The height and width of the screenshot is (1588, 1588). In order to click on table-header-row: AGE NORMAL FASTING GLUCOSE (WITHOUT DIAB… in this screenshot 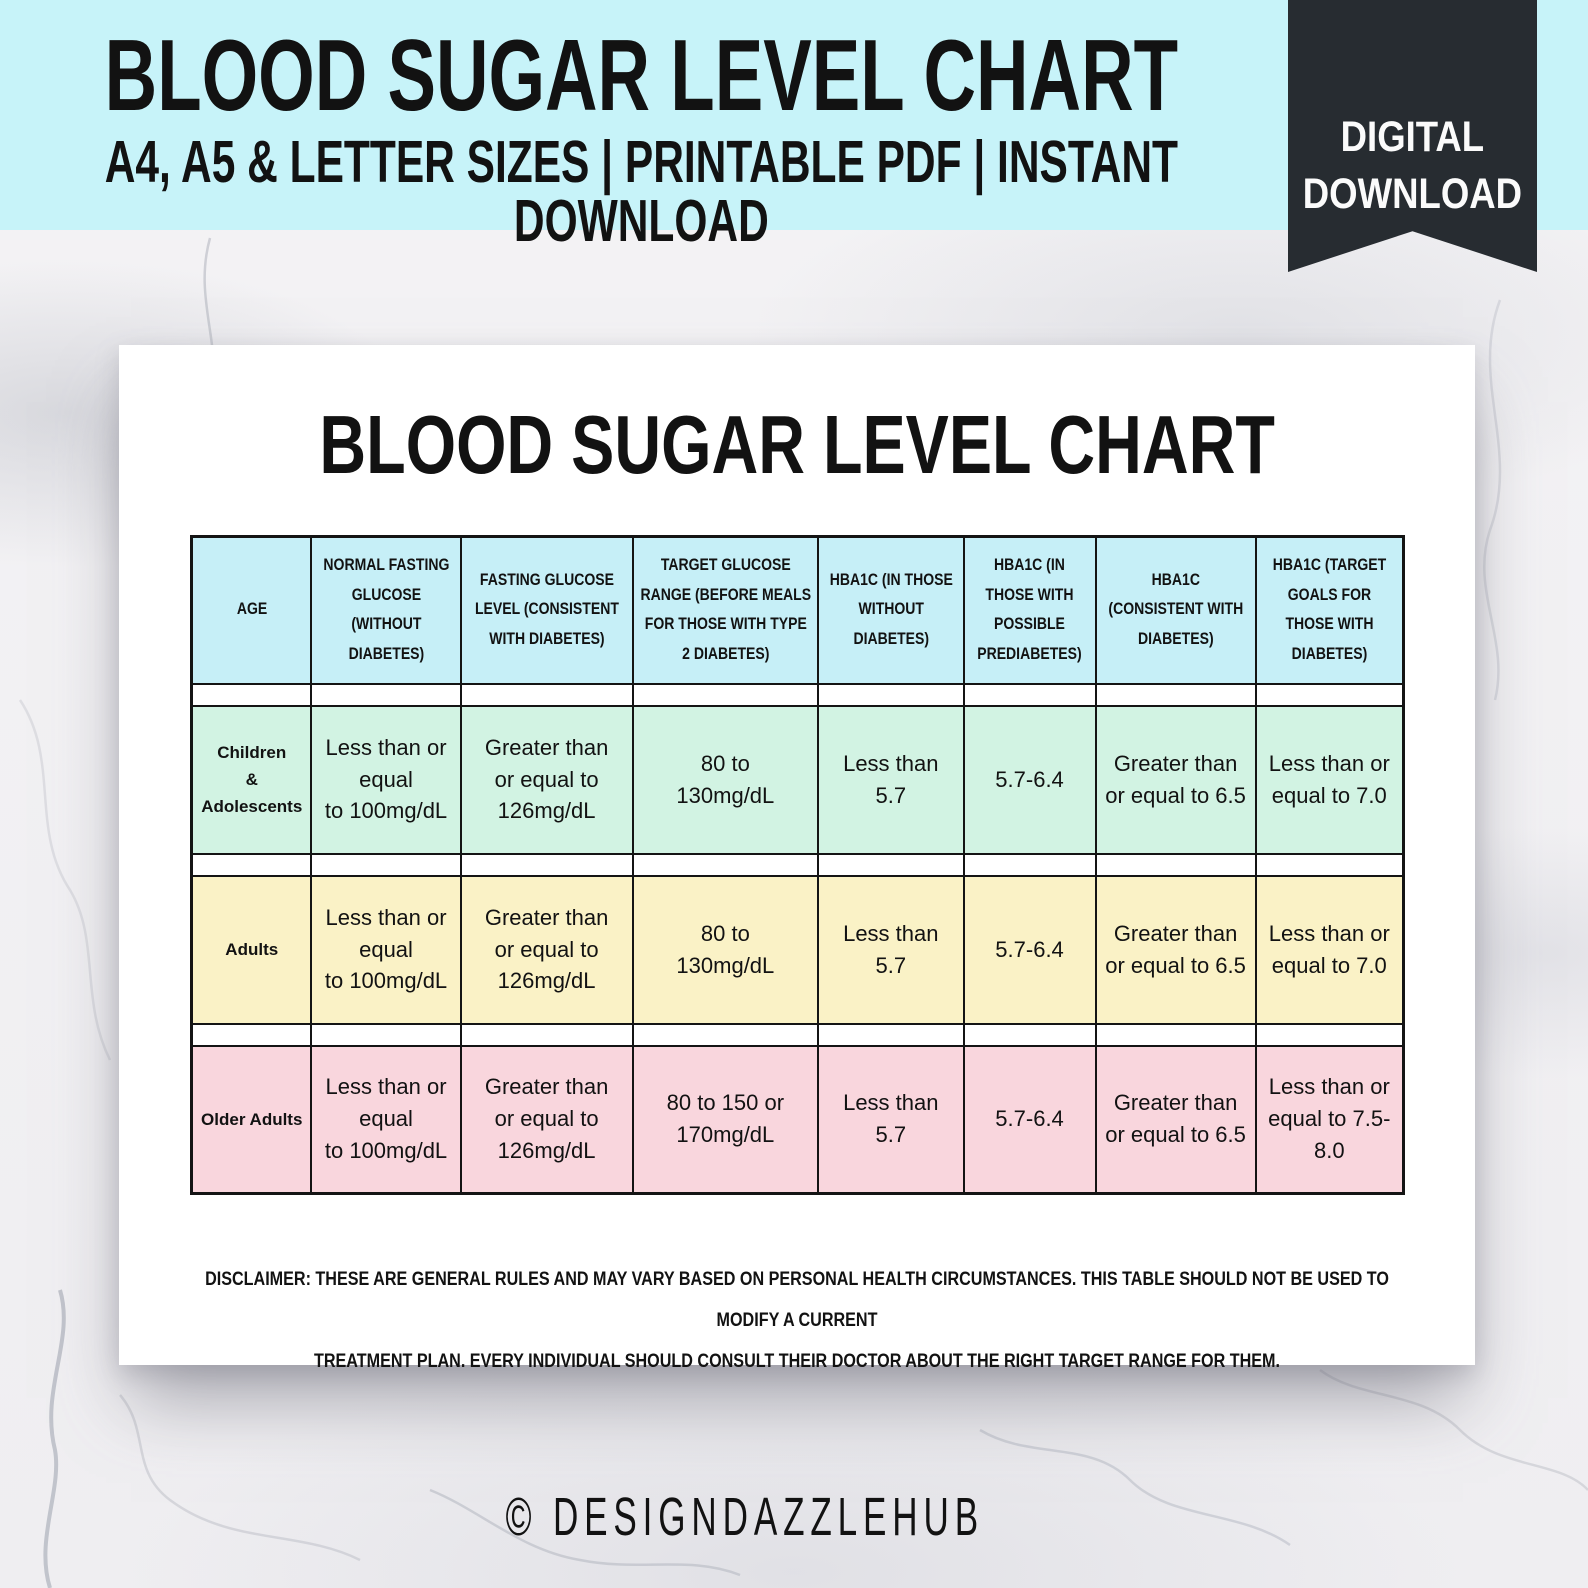, I will do `click(797, 610)`.